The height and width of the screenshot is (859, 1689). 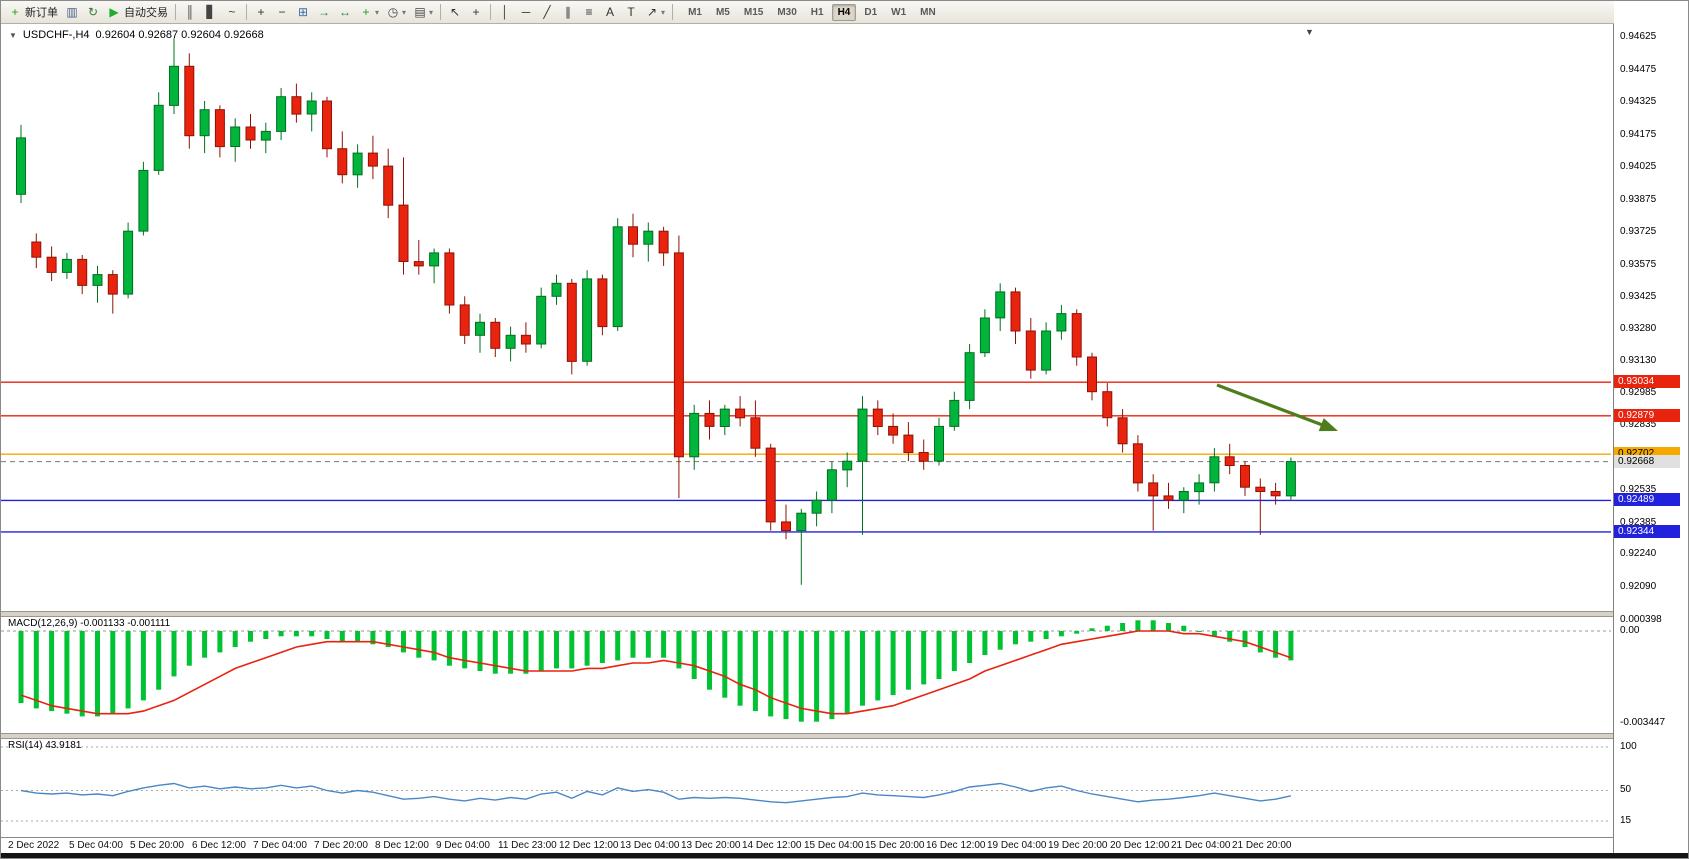 I want to click on indicators-button: + ▾, so click(x=369, y=12).